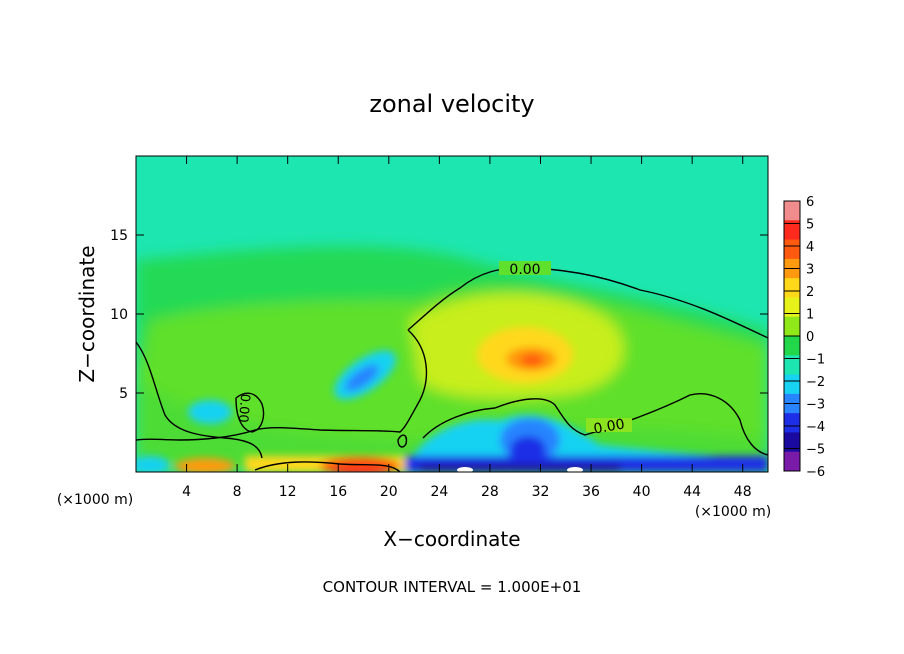 The image size is (904, 654). What do you see at coordinates (532, 360) in the screenshot?
I see `field-max-core` at bounding box center [532, 360].